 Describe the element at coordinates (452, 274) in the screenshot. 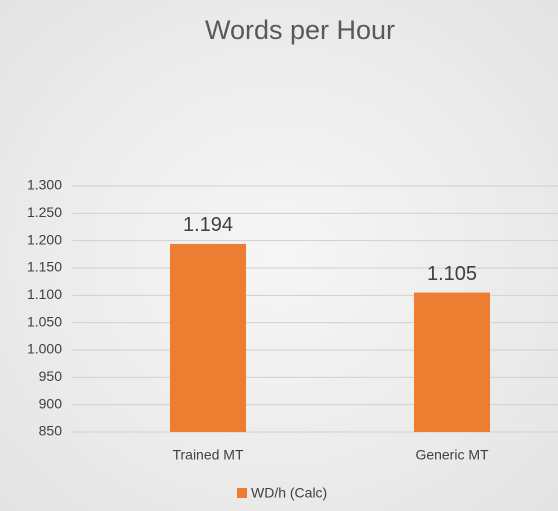

I see `data-label: 1.105` at that location.